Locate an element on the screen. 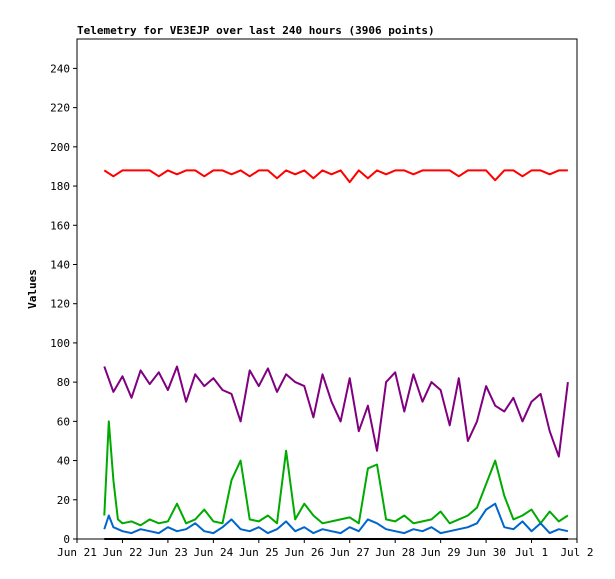 Image resolution: width=615 pixels, height=579 pixels. y-axis-label: Values is located at coordinates (32, 289).